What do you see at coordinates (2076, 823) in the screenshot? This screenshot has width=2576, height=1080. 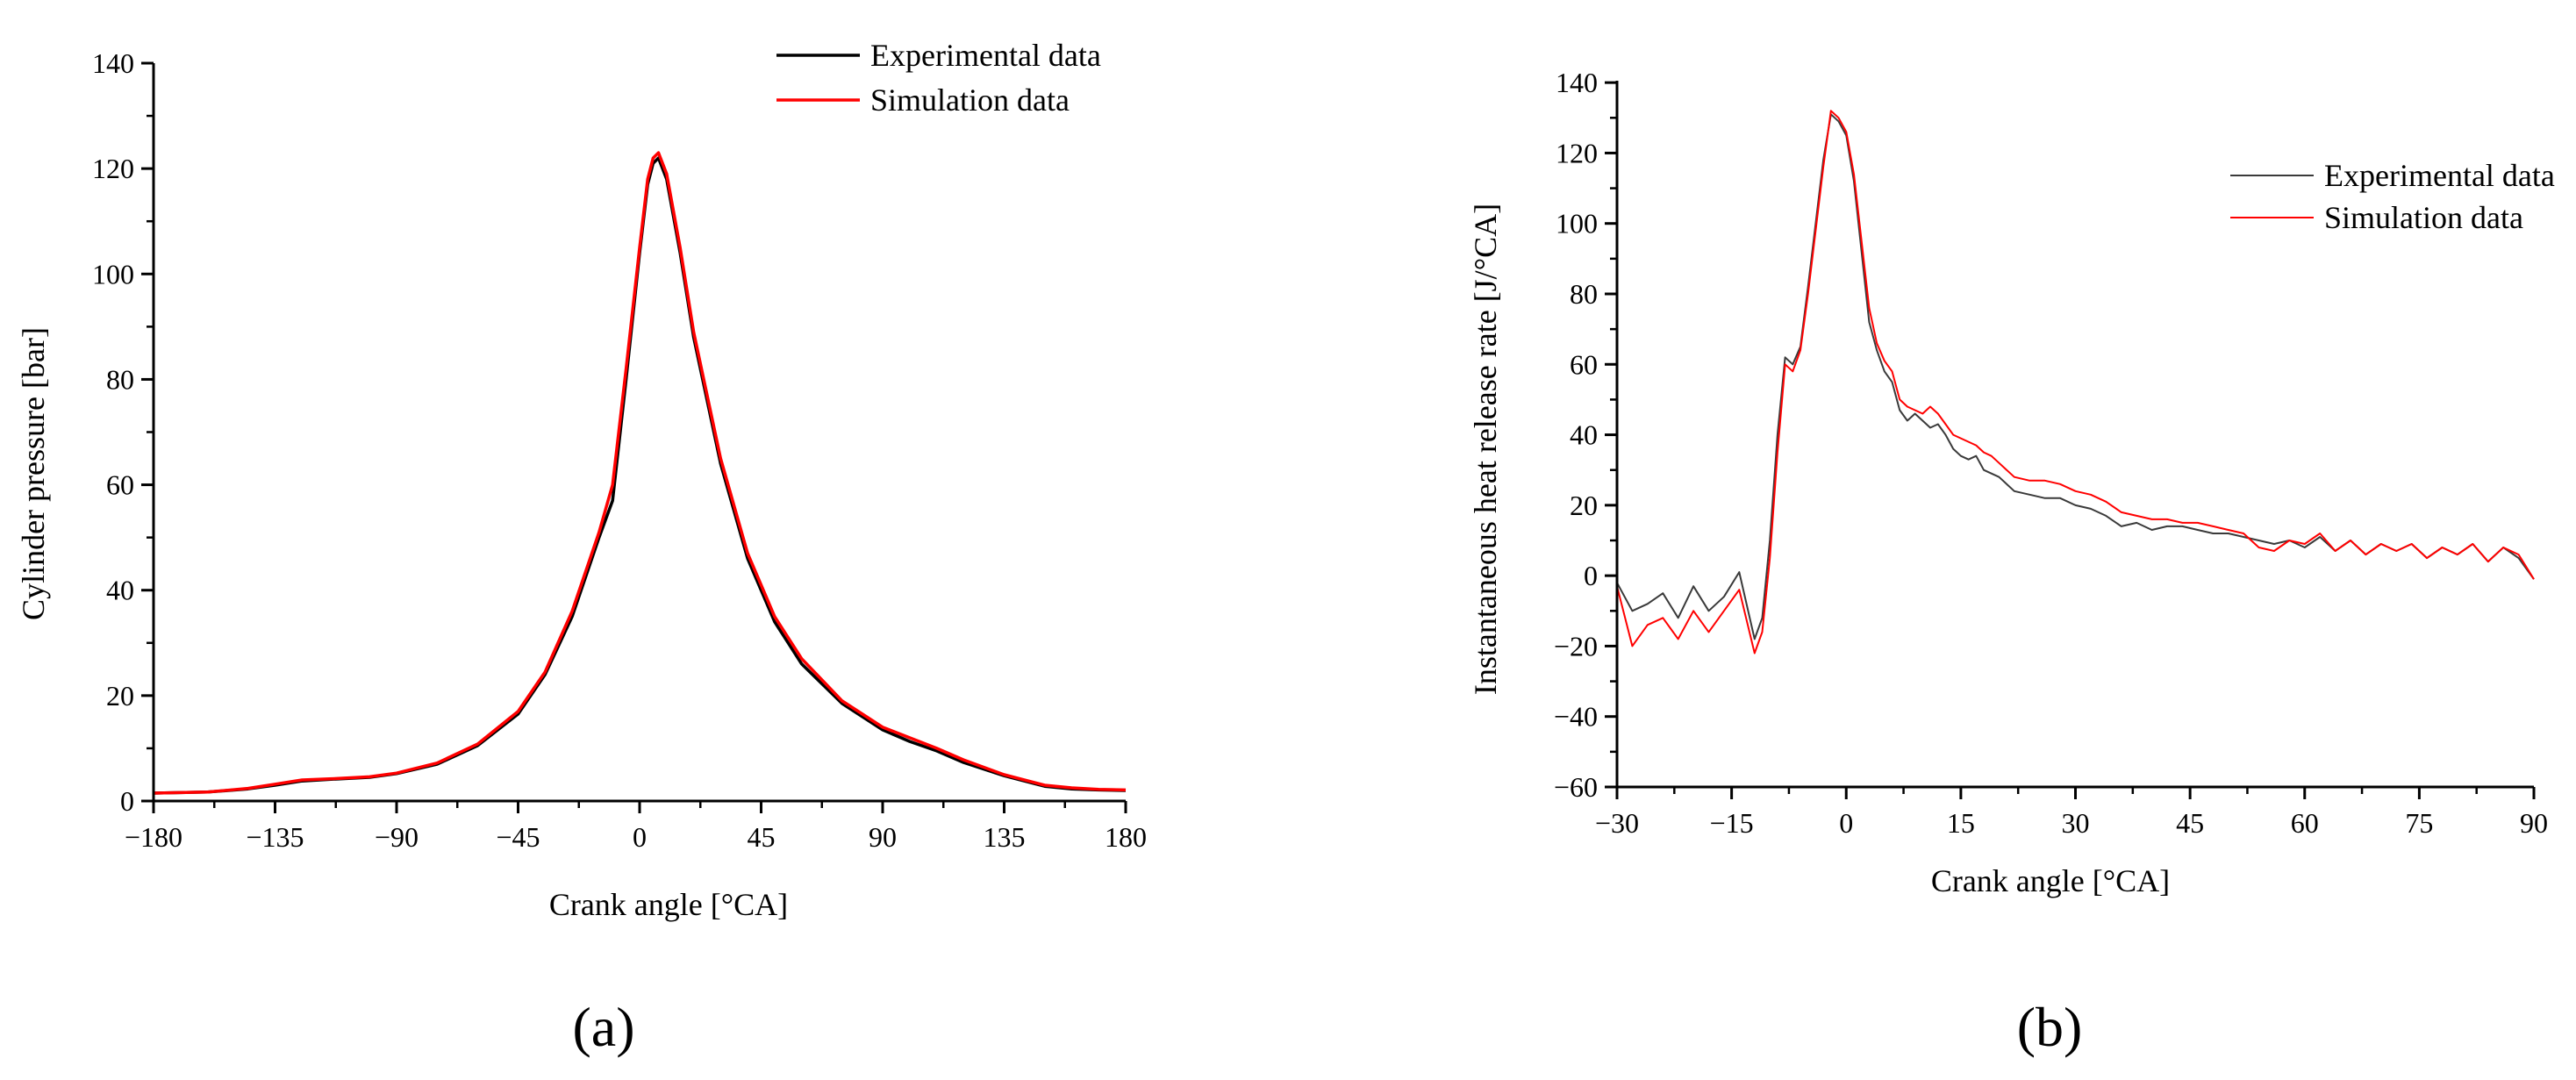 I see `x-tick-label: 30` at bounding box center [2076, 823].